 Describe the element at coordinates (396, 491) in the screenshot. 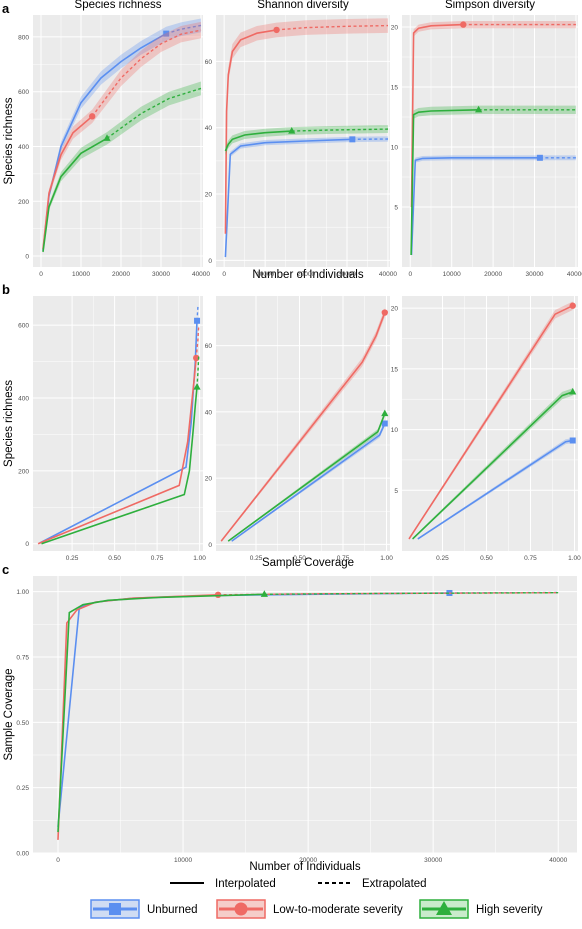

I see `y-tick-label: 5` at that location.